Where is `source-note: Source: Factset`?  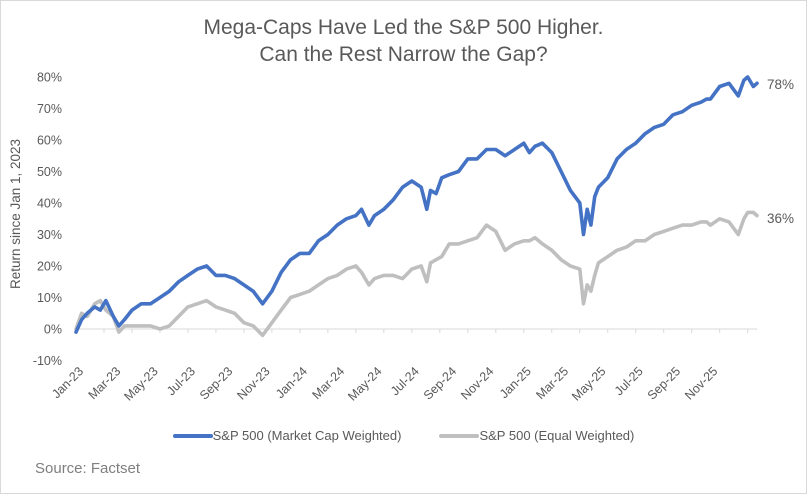 source-note: Source: Factset is located at coordinates (88, 468).